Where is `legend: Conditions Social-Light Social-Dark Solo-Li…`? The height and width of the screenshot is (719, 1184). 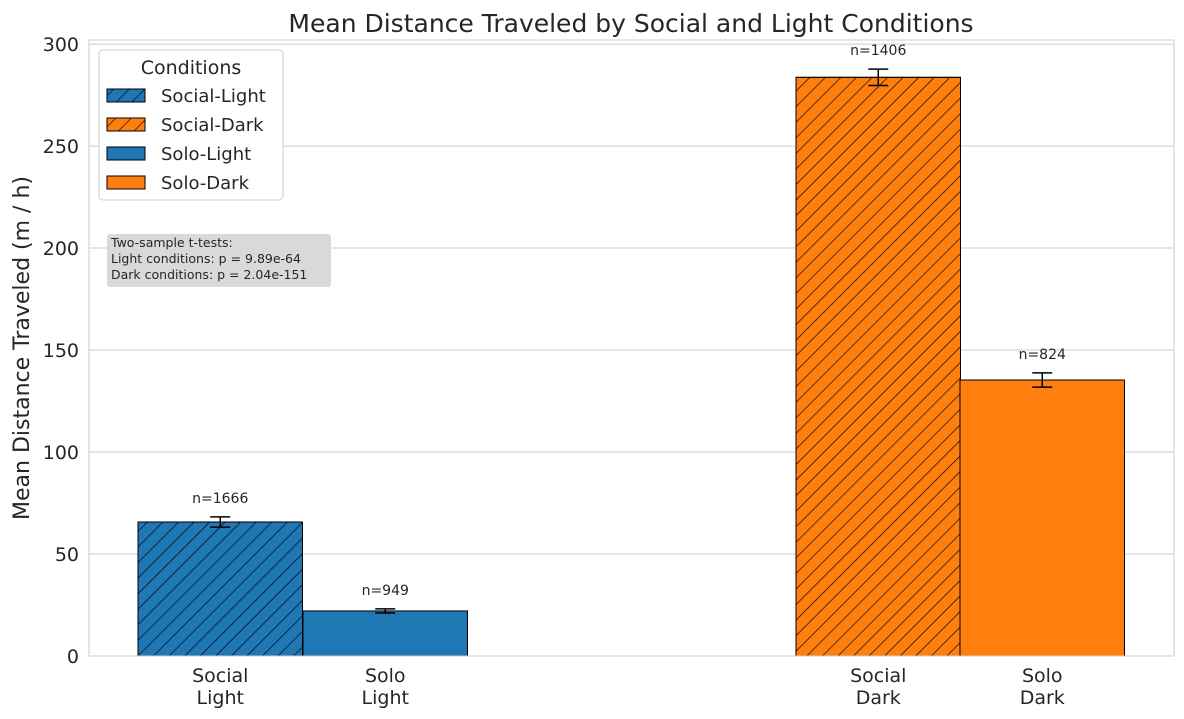 legend: Conditions Social-Light Social-Dark Solo-Li… is located at coordinates (191, 125).